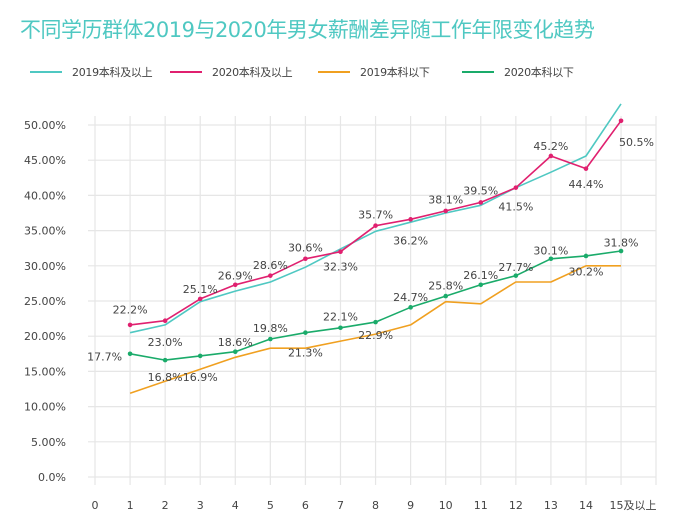 The width and height of the screenshot is (681, 532). I want to click on data-label: 23.0%, so click(165, 342).